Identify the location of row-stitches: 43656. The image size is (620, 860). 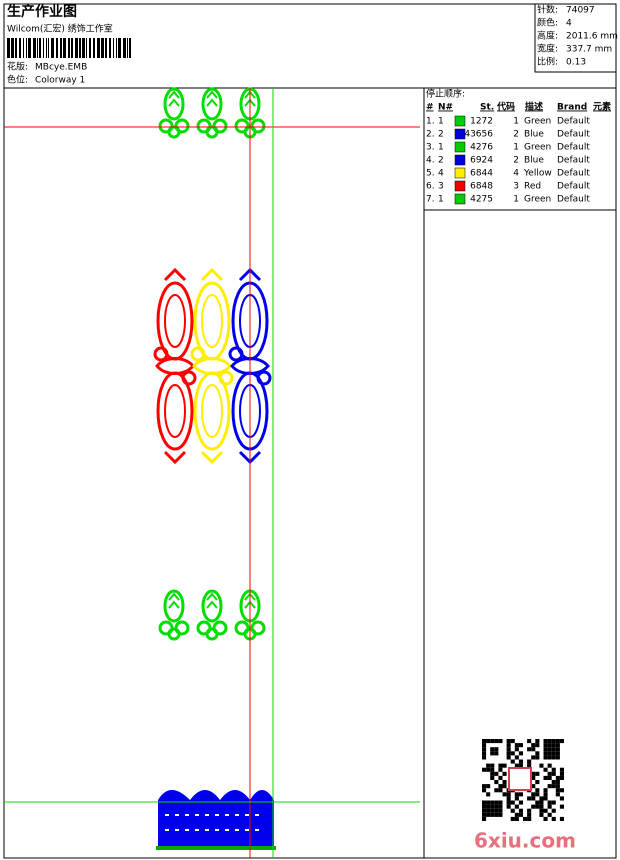
(478, 135).